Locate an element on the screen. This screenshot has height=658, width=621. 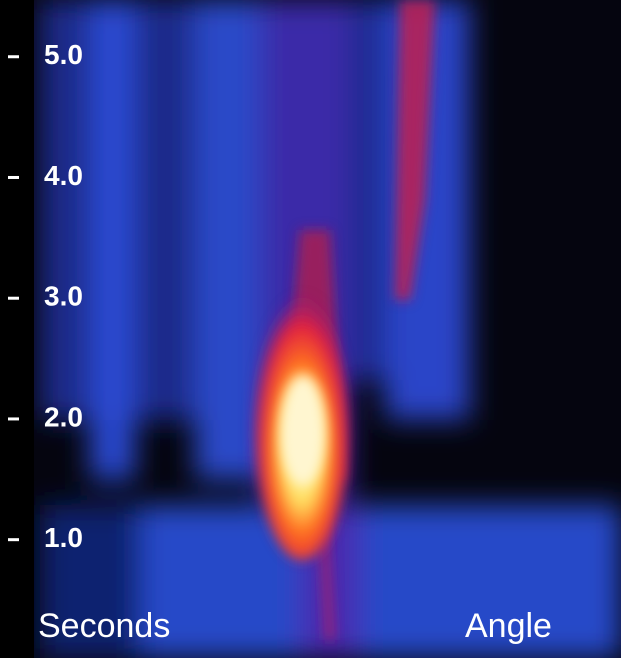
y-tick-label: 2.0 is located at coordinates (63, 416).